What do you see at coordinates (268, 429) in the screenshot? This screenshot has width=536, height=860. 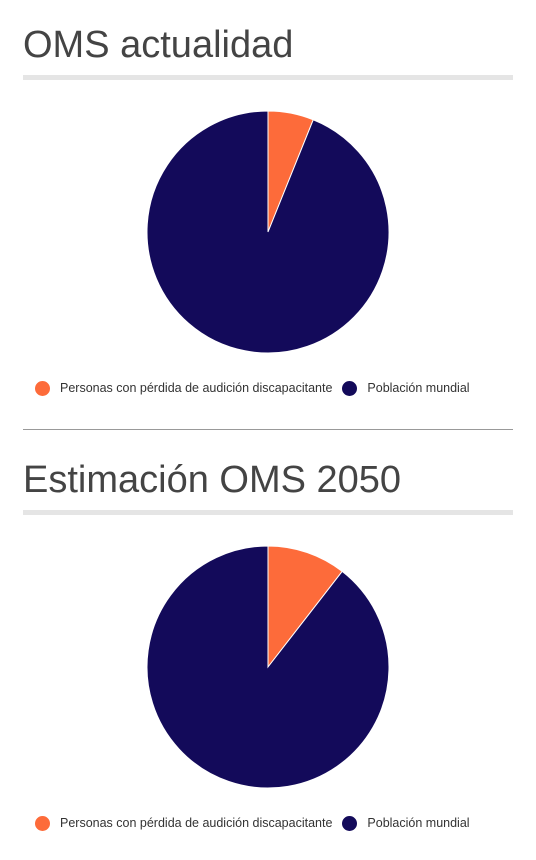 I see `section-divider` at bounding box center [268, 429].